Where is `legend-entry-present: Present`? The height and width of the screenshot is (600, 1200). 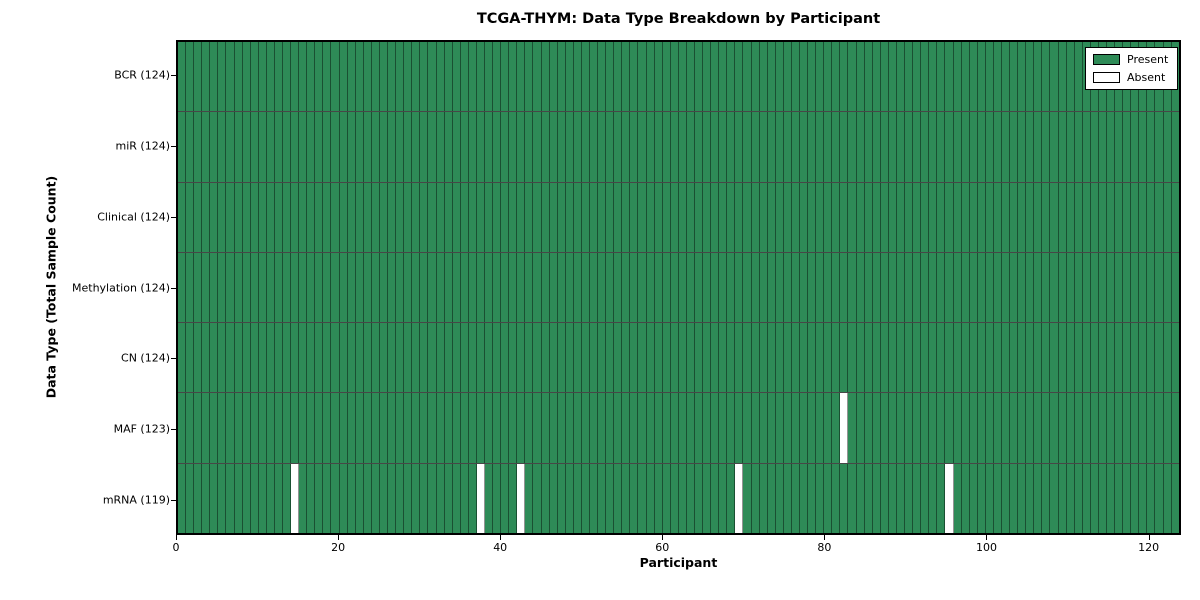 legend-entry-present: Present is located at coordinates (1131, 59).